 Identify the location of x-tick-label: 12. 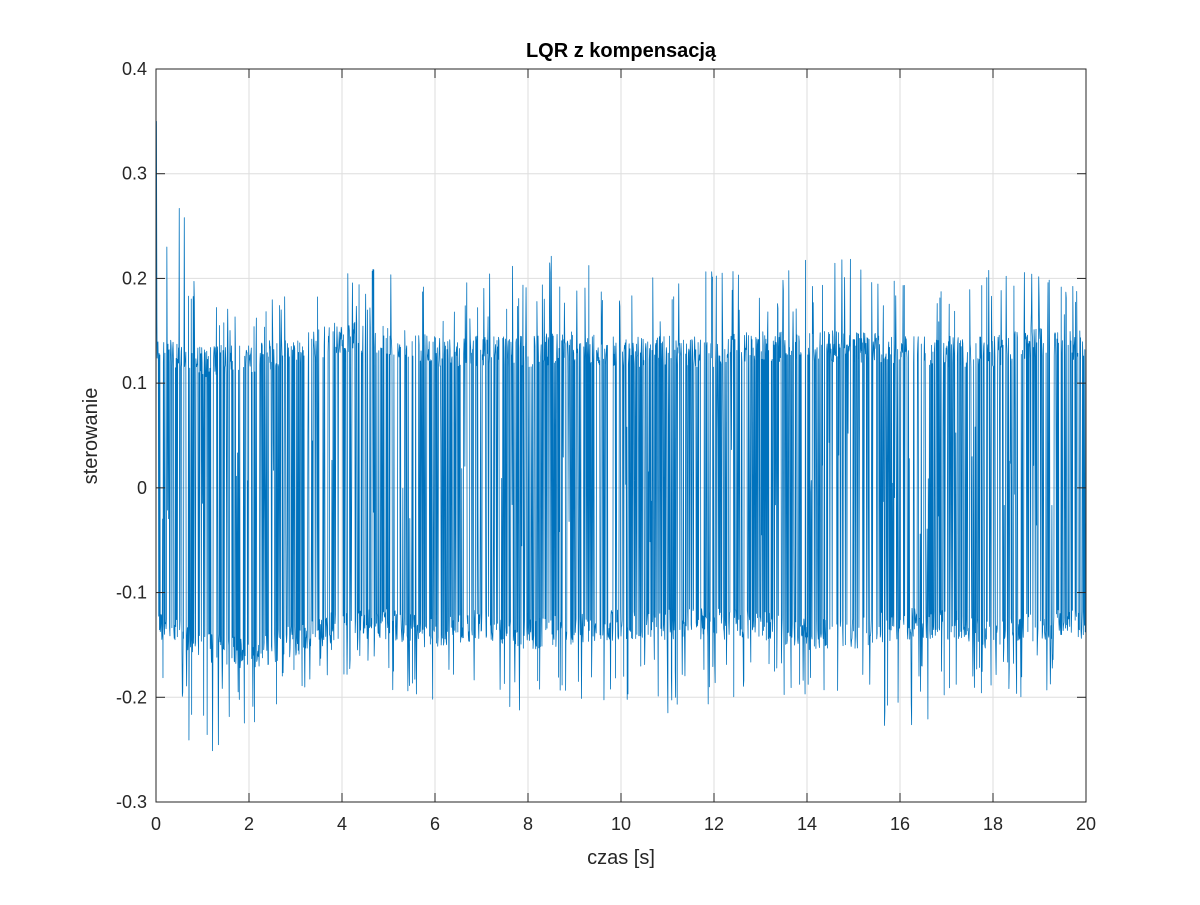
(714, 824).